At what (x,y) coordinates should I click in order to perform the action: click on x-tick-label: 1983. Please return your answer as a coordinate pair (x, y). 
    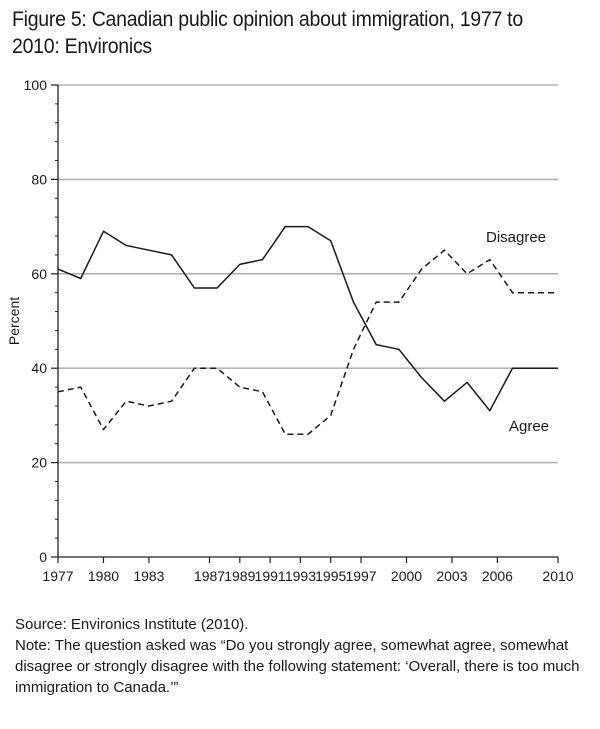
    Looking at the image, I should click on (148, 576).